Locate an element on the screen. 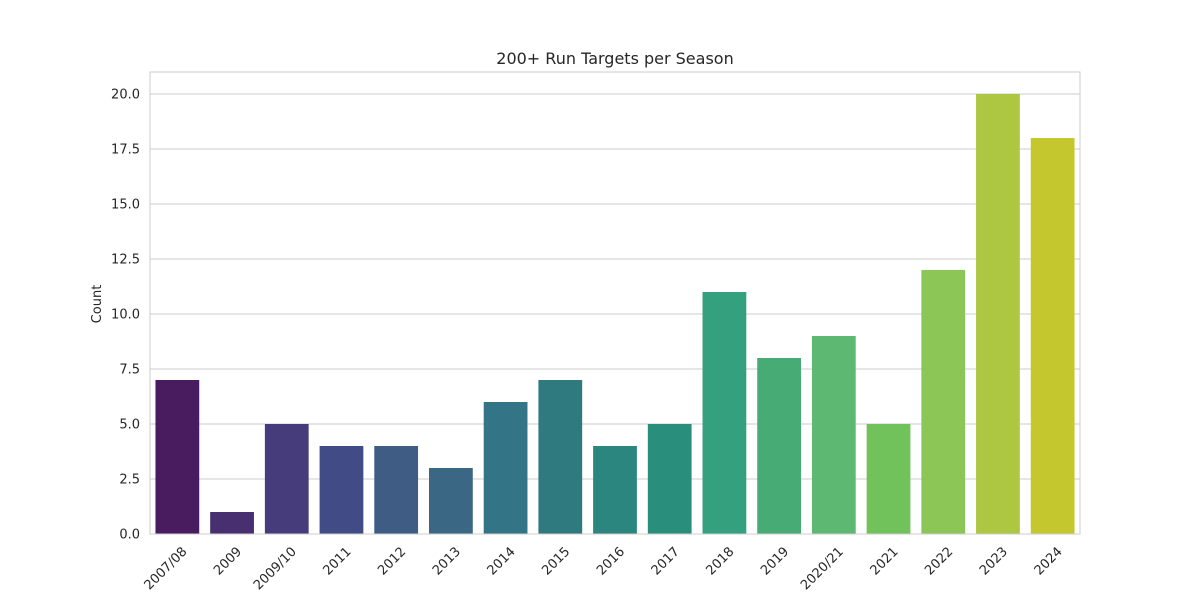  y-tick-label: 7.5 is located at coordinates (129, 370).